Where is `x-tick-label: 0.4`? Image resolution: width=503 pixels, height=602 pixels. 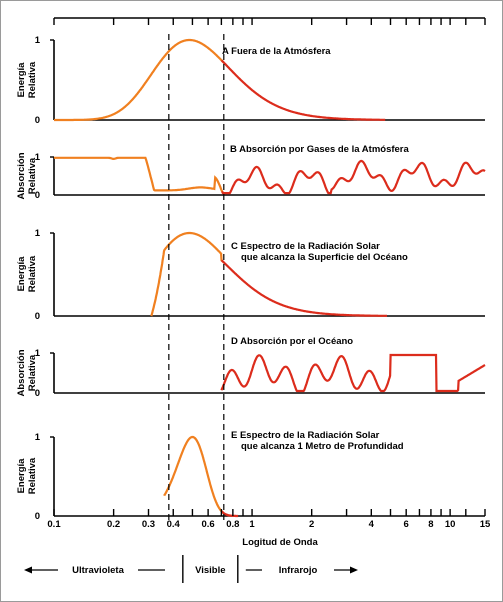 x-tick-label: 0.4 is located at coordinates (174, 524).